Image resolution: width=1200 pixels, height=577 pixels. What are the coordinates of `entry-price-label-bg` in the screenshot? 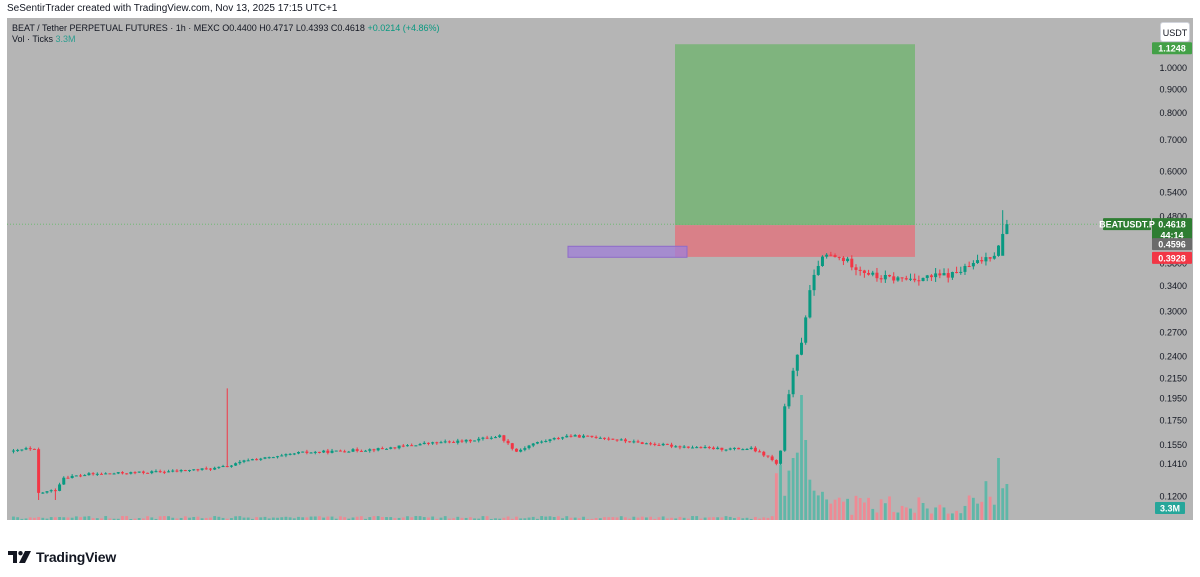 It's located at (1172, 244).